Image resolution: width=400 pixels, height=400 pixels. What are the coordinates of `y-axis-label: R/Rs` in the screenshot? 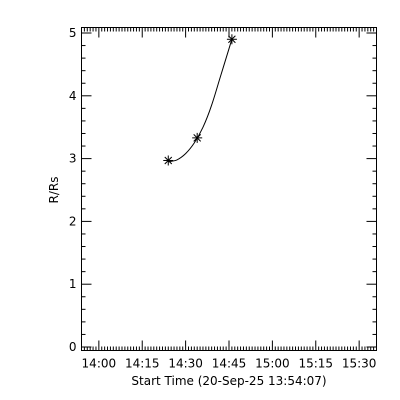 It's located at (54, 190).